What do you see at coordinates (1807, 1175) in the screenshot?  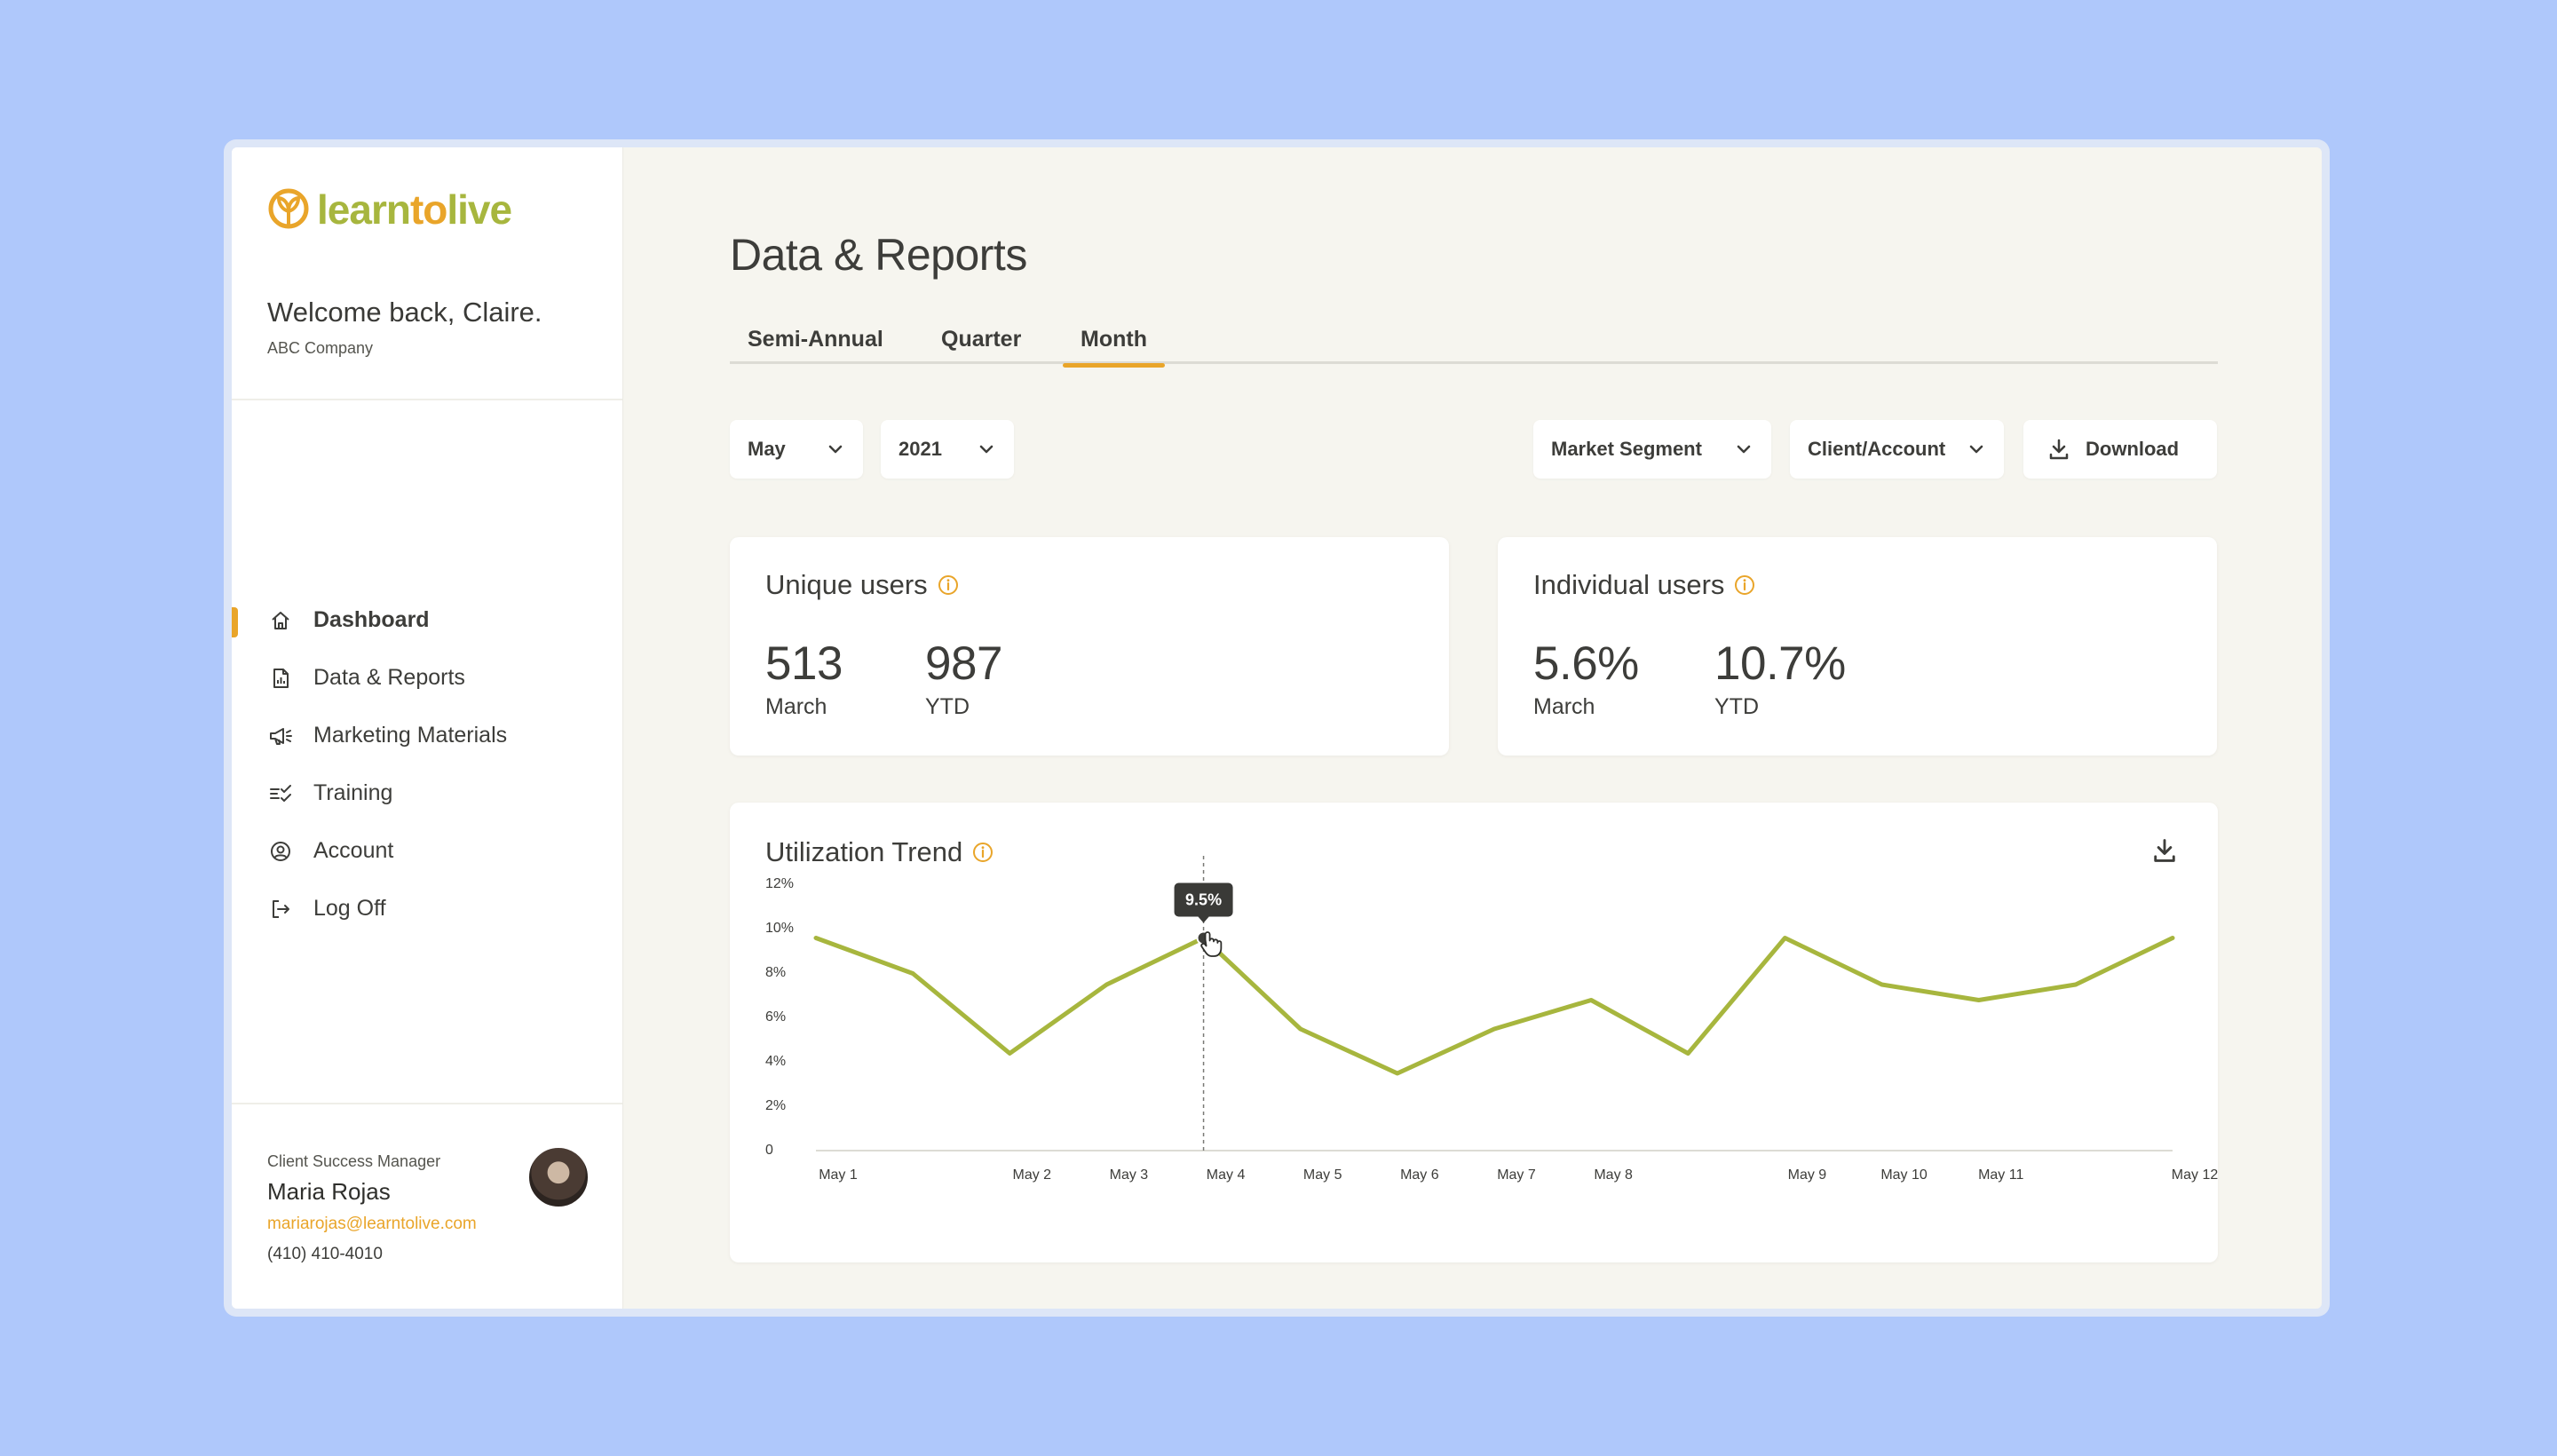 I see `x-tick-label: May 9` at bounding box center [1807, 1175].